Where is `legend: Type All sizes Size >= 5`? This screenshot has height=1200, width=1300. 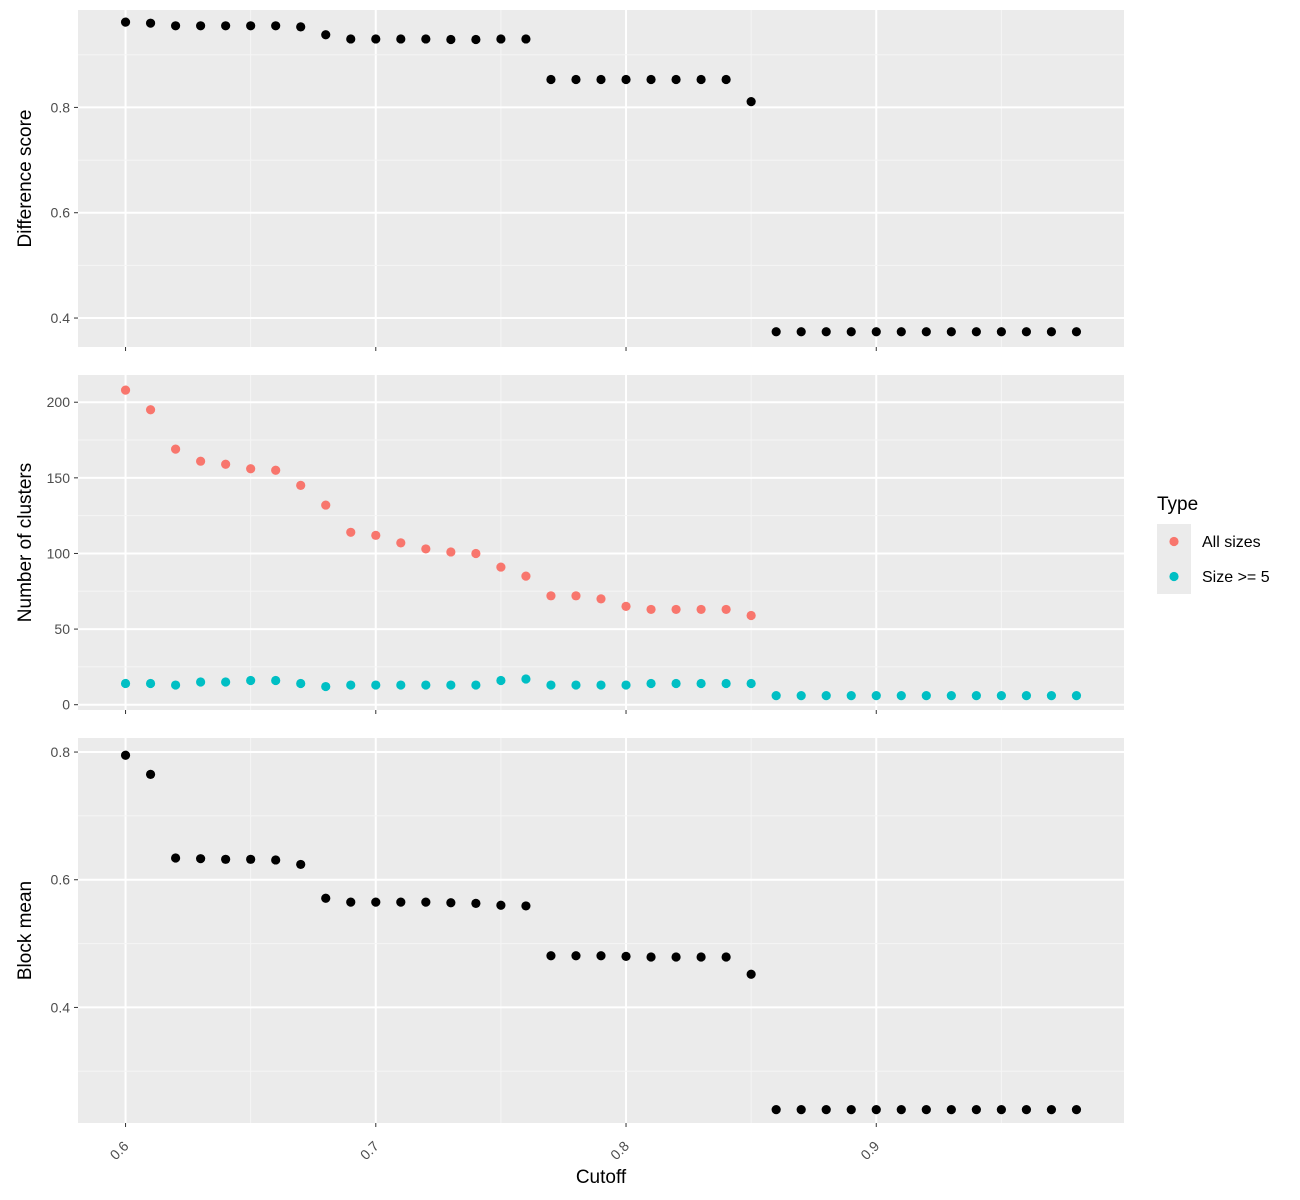
legend: Type All sizes Size >= 5 is located at coordinates (1213, 544).